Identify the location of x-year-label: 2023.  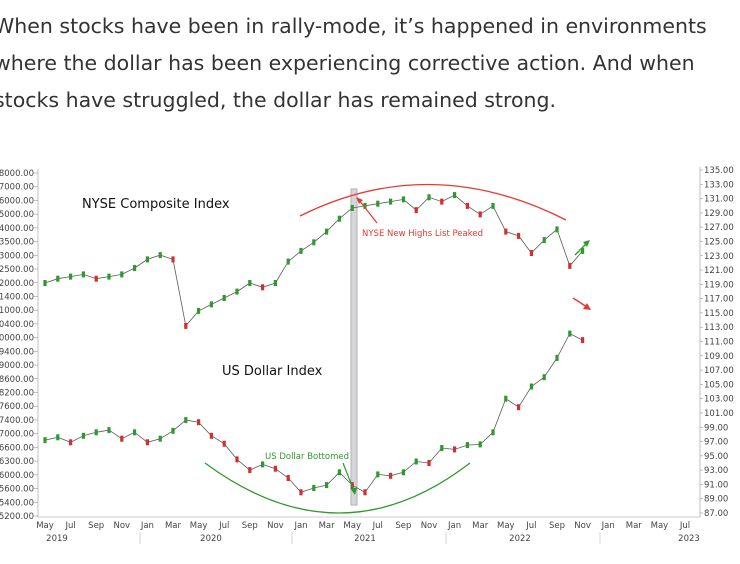
(689, 539).